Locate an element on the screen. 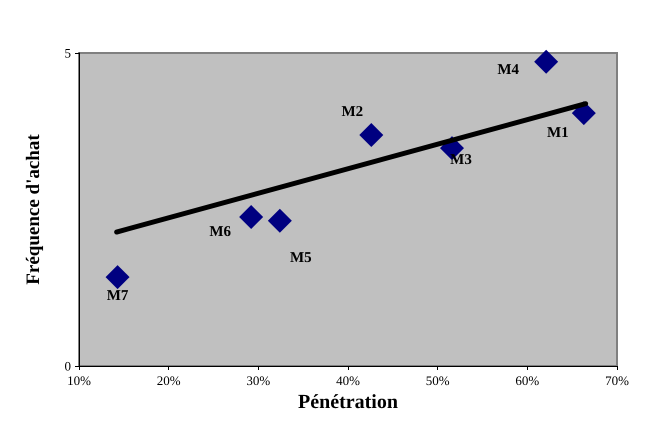 Image resolution: width=660 pixels, height=432 pixels. x-tick-label: 40% is located at coordinates (348, 380).